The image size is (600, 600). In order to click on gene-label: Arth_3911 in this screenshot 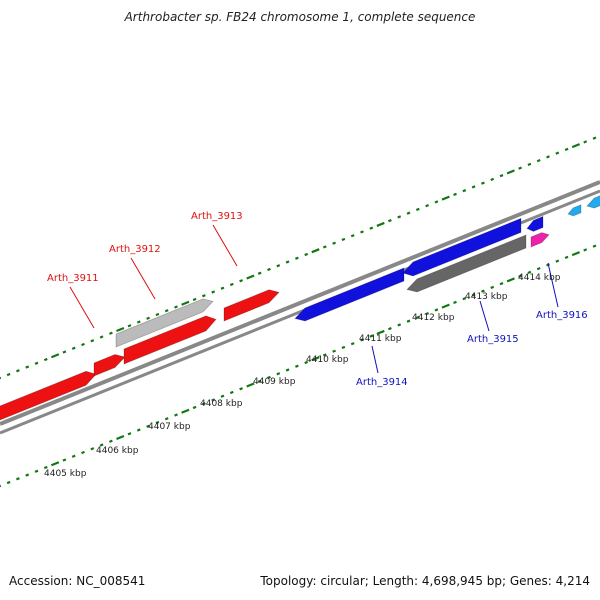, I will do `click(73, 278)`.